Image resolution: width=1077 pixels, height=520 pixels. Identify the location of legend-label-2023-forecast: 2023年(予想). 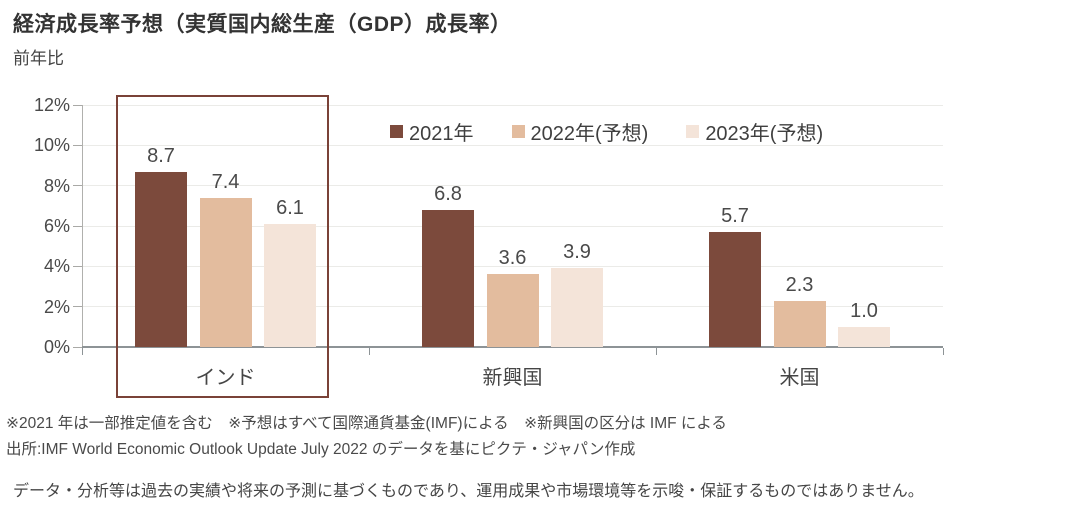
(764, 134).